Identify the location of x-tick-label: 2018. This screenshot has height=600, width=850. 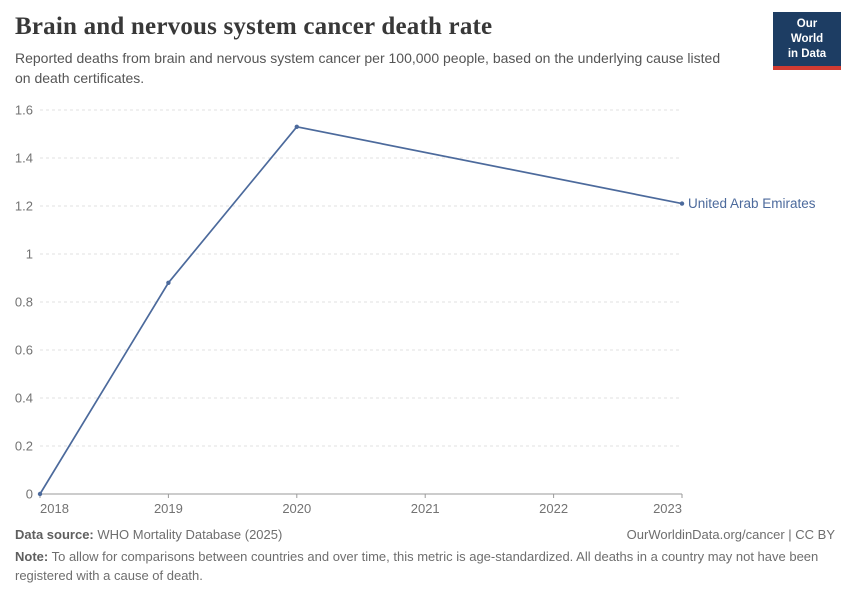
(54, 508).